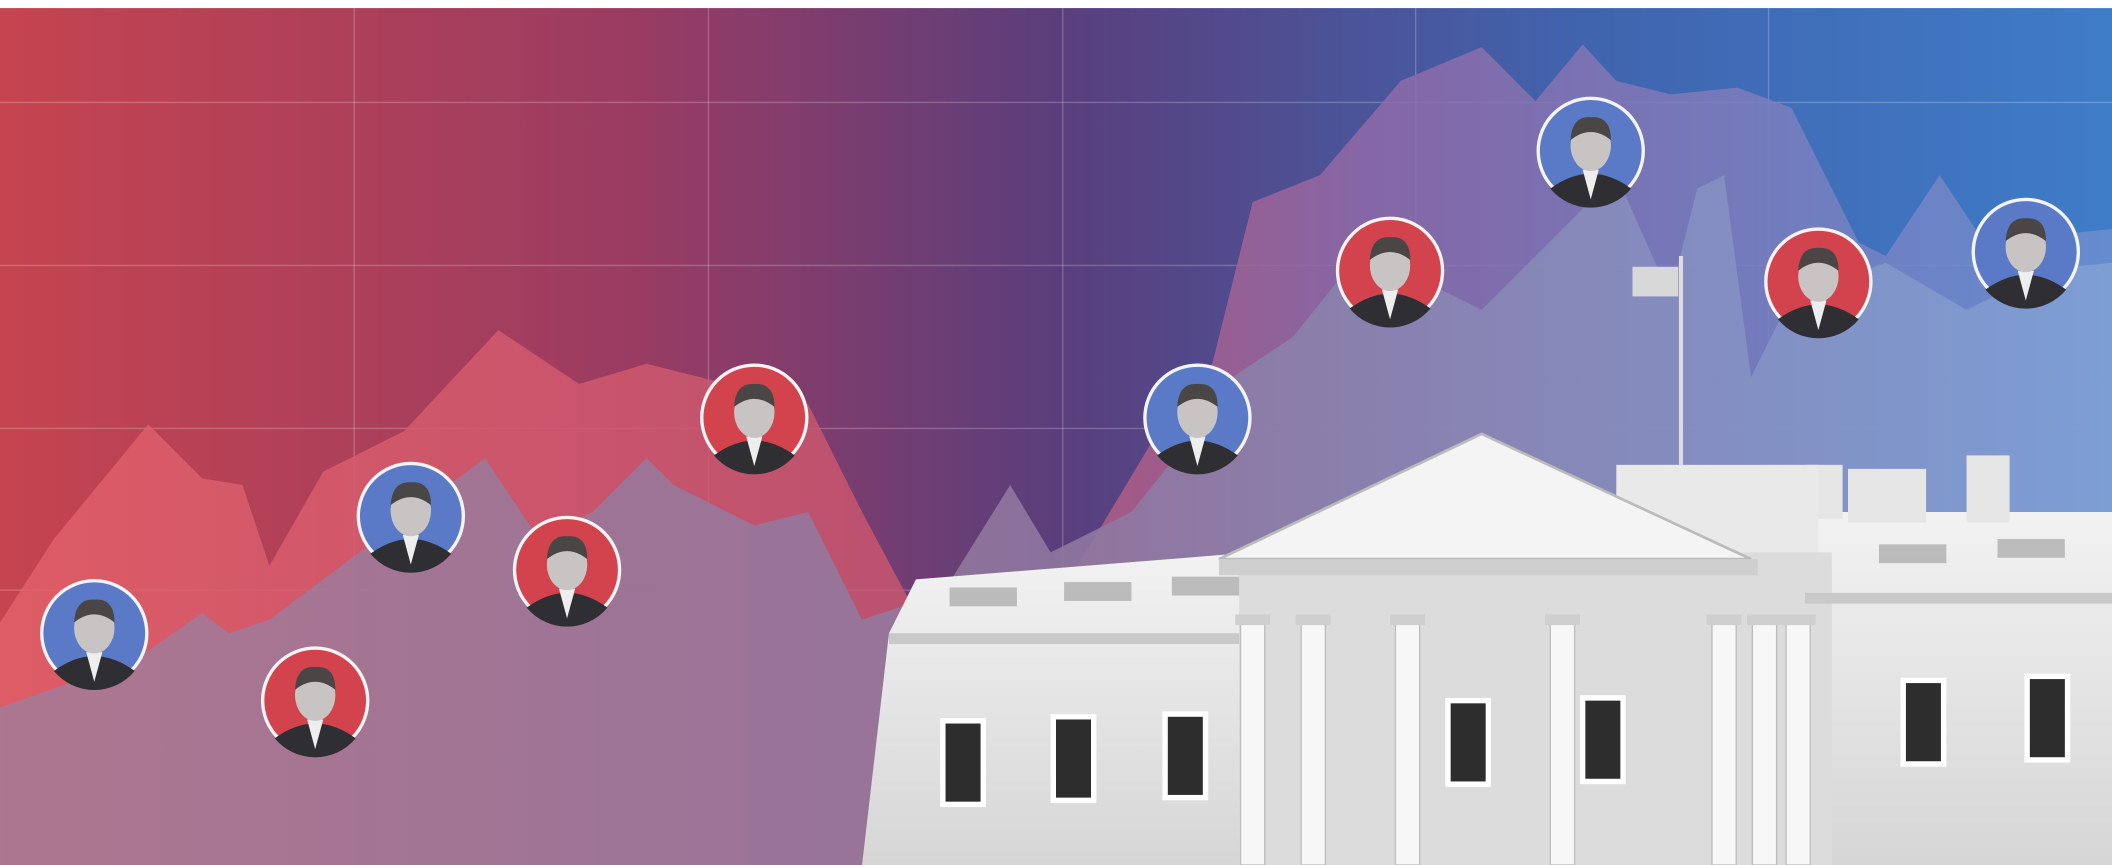 The height and width of the screenshot is (865, 2112). Describe the element at coordinates (1485, 496) in the screenshot. I see `pediment` at that location.